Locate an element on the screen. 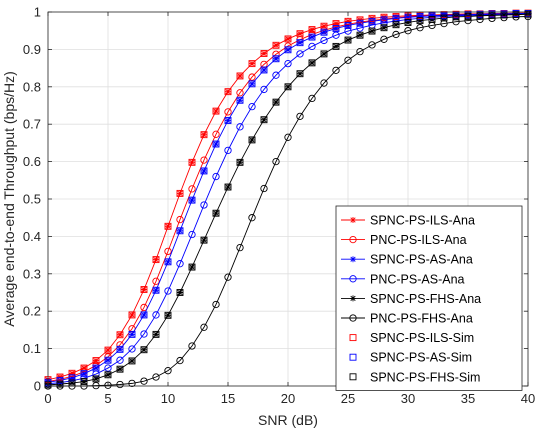 The width and height of the screenshot is (550, 440). y-tick-label: 0.2 is located at coordinates (32, 311).